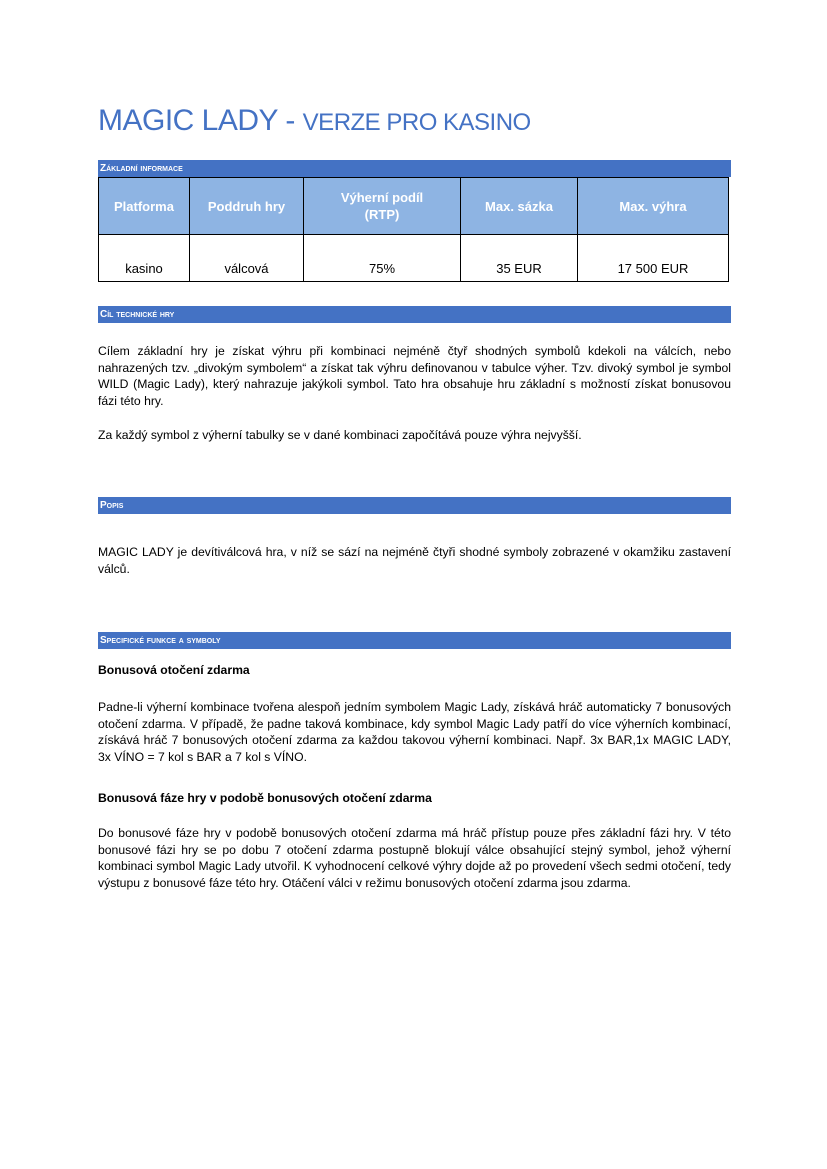 The width and height of the screenshot is (827, 1169). Describe the element at coordinates (417, 122) in the screenshot. I see `title-sub: VERZE PRO KASINO` at that location.